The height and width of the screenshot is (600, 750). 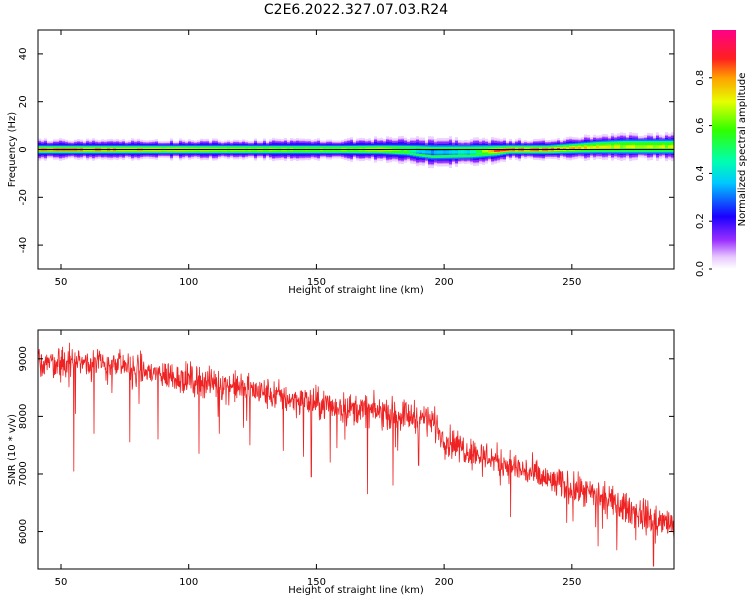 I want to click on spectral-band, so click(x=356, y=150).